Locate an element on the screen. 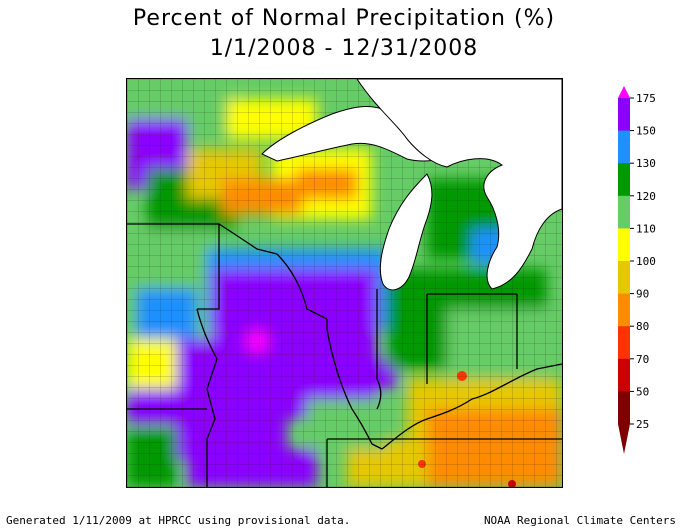 The width and height of the screenshot is (688, 531). legend-tick-label: 80 is located at coordinates (642, 326).